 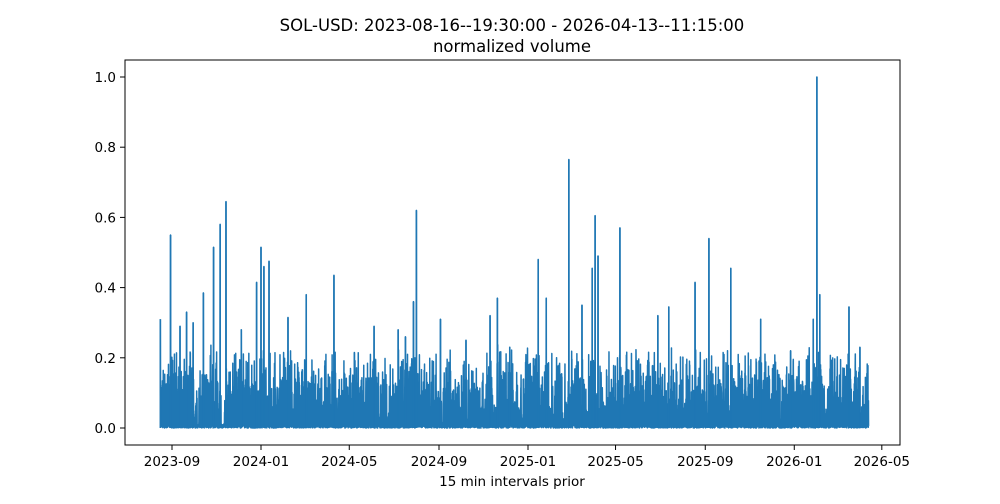 What do you see at coordinates (172, 462) in the screenshot?
I see `x-tick-label: 2023-09` at bounding box center [172, 462].